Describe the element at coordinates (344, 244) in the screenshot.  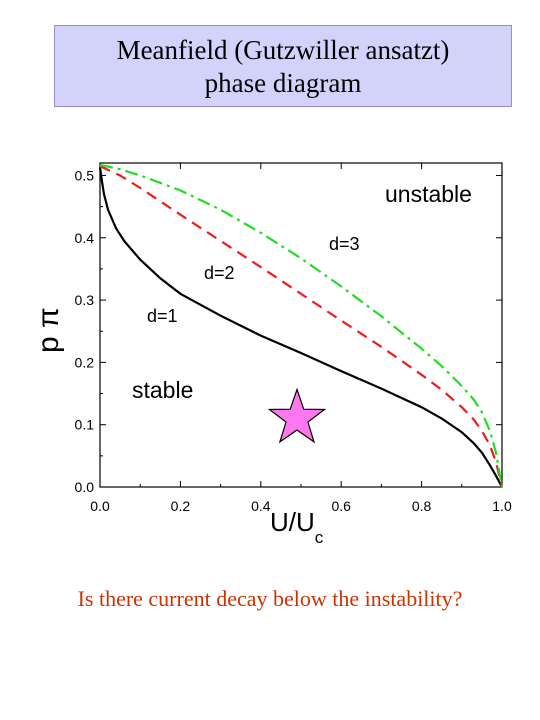
I see `annotation-d3: d=3` at that location.